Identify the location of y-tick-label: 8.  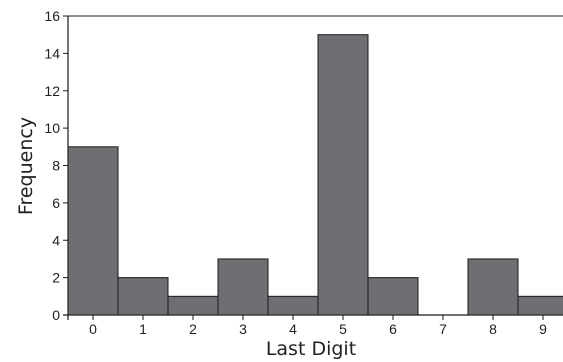
(56, 166).